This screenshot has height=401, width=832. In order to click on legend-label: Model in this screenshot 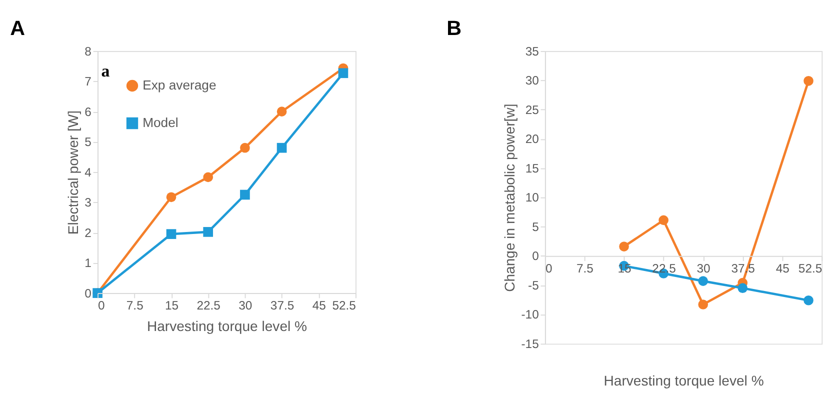, I will do `click(160, 122)`.